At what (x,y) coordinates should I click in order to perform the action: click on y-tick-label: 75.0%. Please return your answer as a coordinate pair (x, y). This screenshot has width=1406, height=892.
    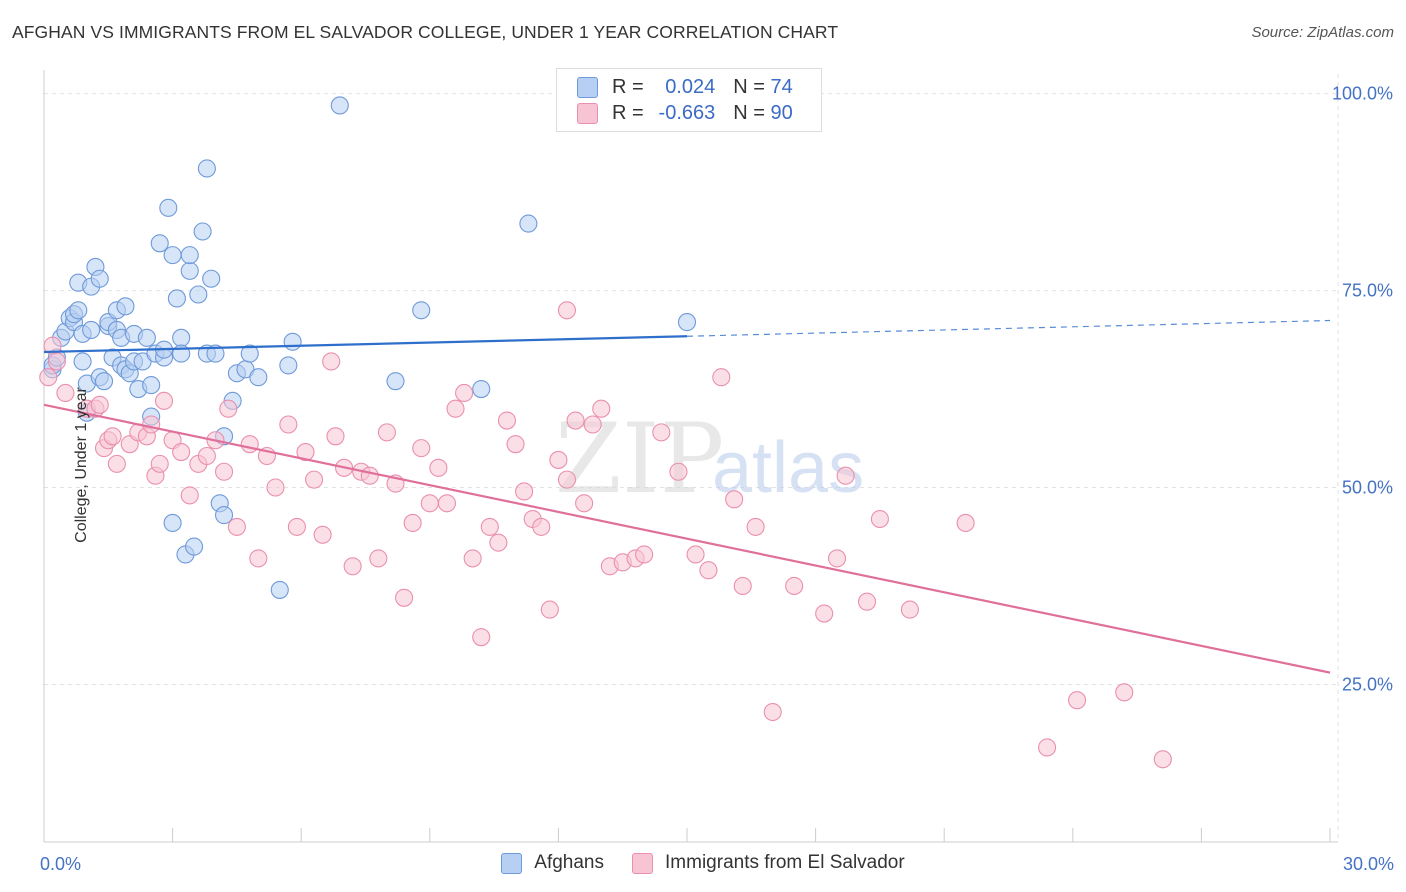
    Looking at the image, I should click on (1367, 291).